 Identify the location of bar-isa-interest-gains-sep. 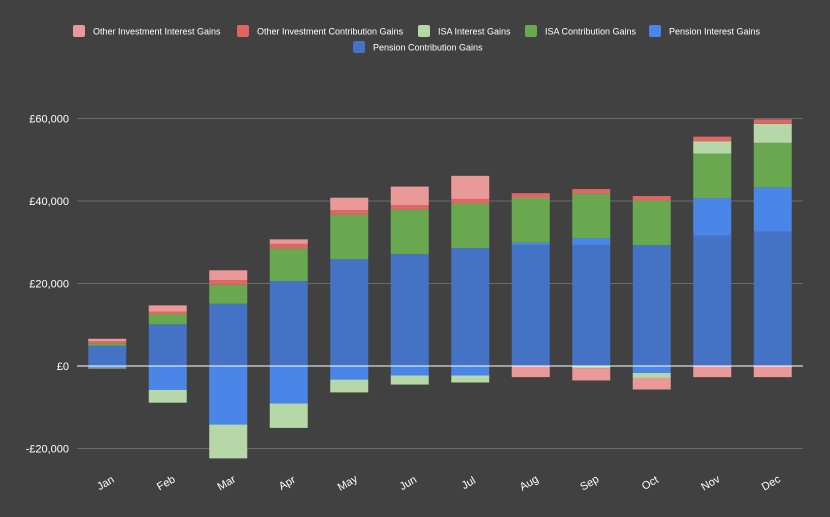
(591, 367).